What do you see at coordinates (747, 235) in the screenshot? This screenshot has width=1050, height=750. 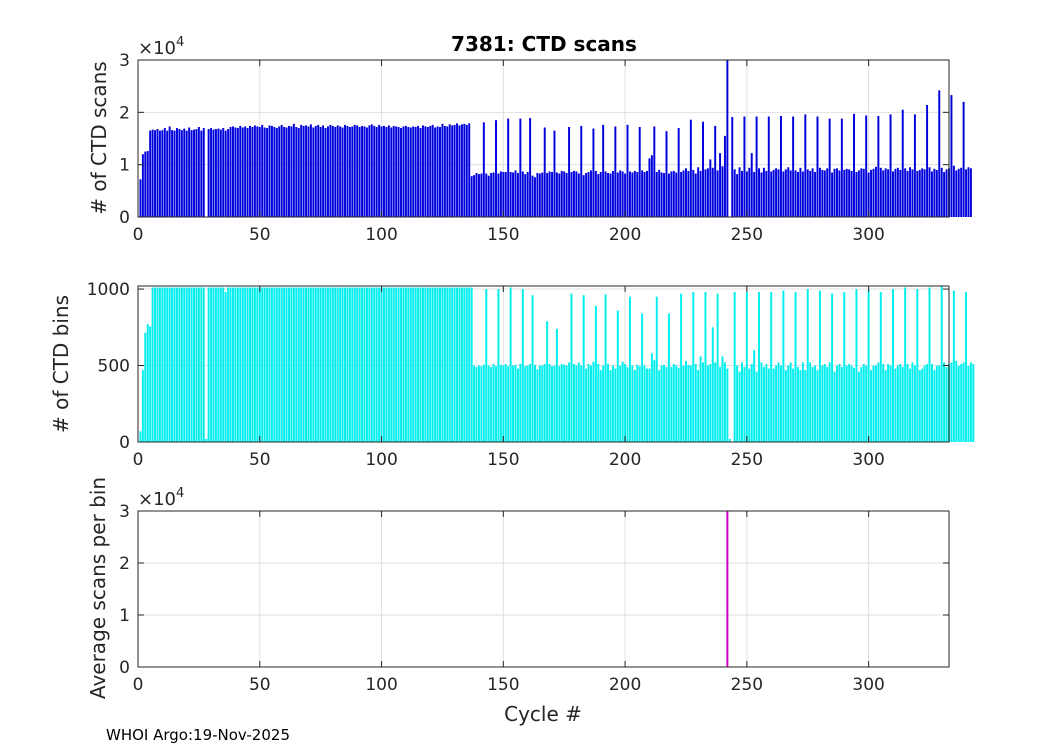 I see `x-tick-label: 250` at bounding box center [747, 235].